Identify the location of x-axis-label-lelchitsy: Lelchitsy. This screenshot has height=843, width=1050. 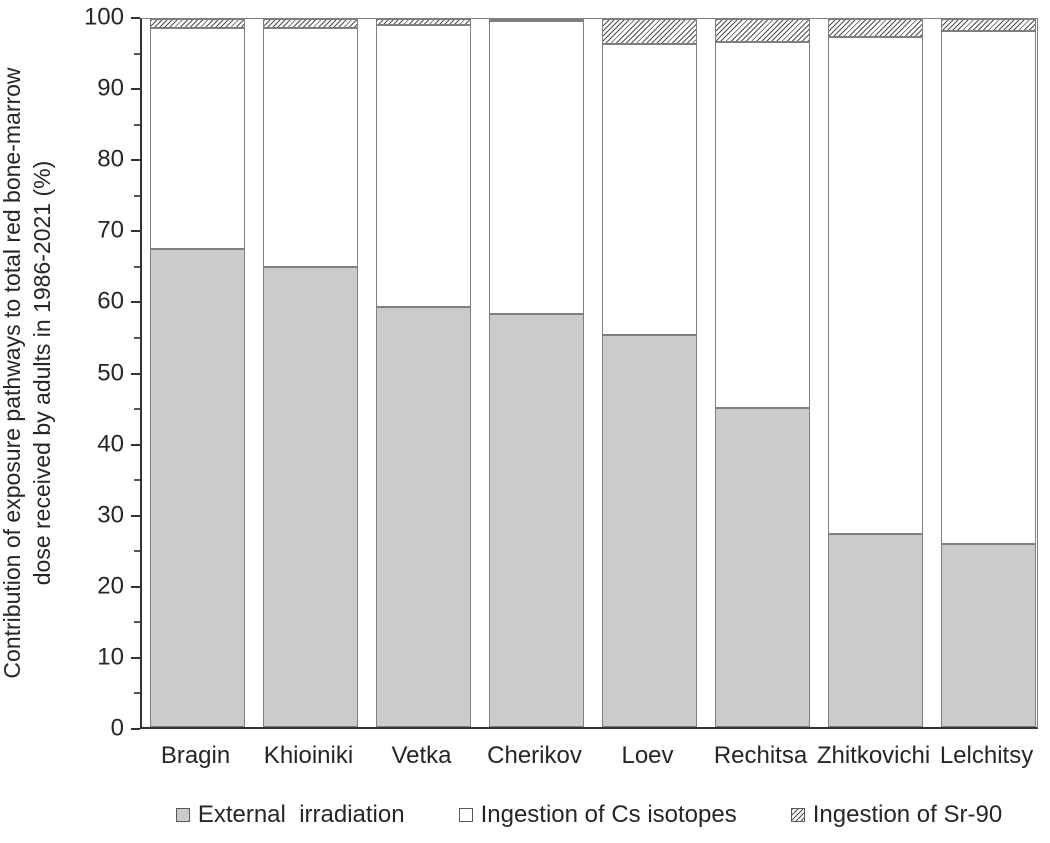
(986, 755).